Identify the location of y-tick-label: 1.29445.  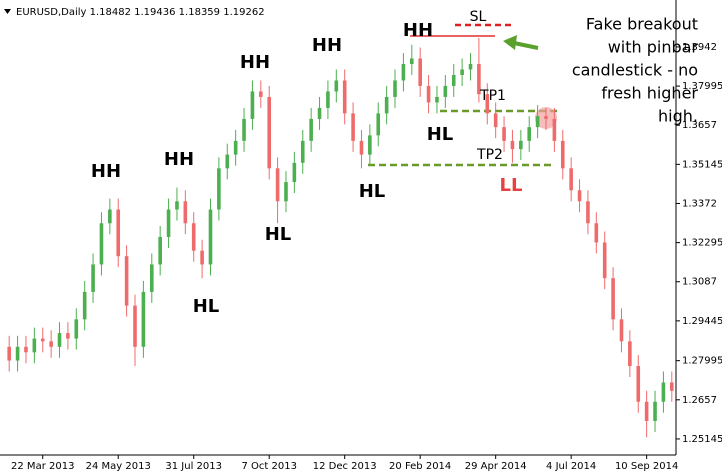
(702, 321).